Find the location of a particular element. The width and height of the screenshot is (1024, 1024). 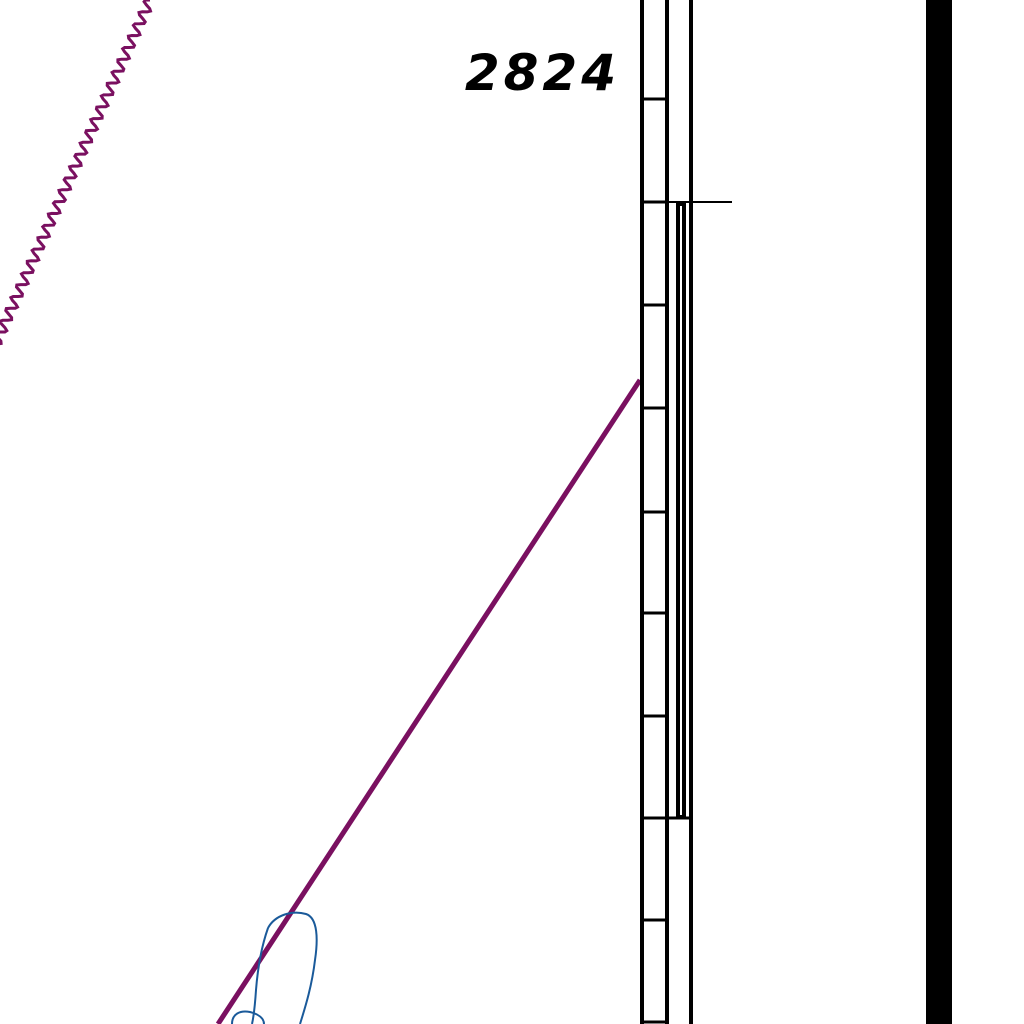

map-border is located at coordinates (939, 512).